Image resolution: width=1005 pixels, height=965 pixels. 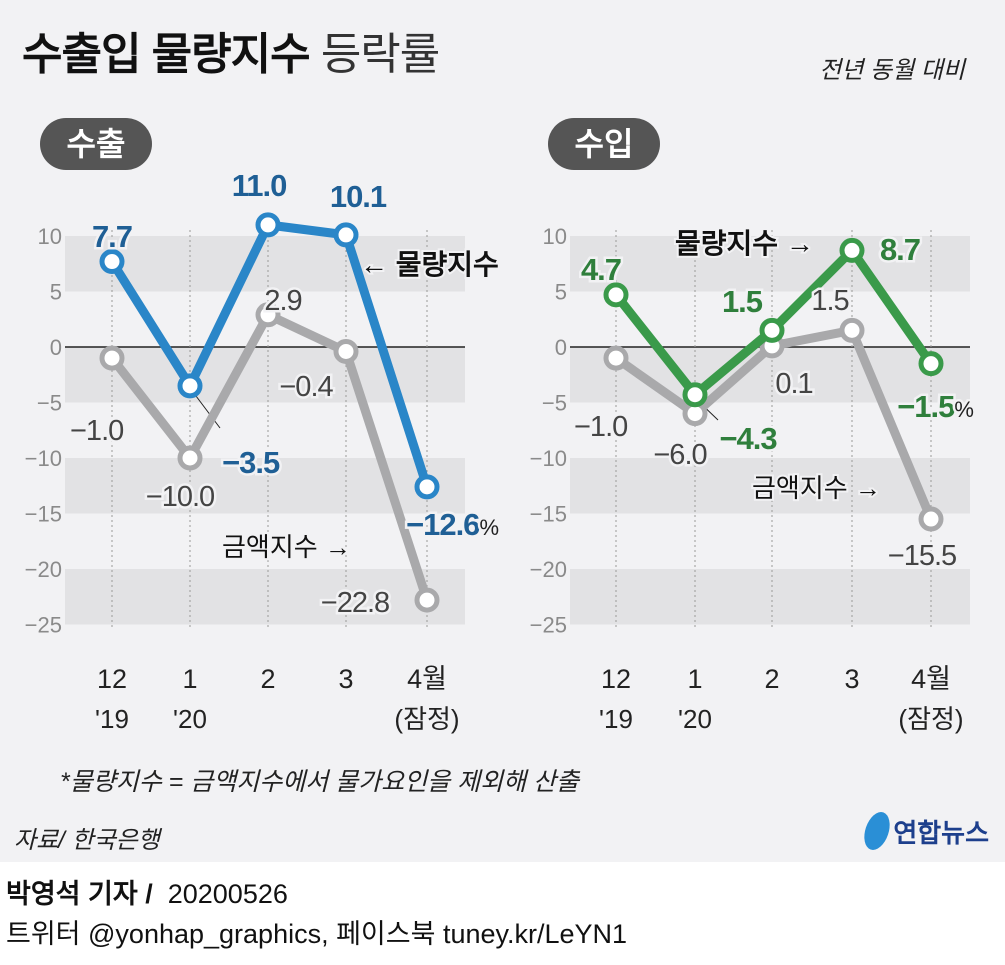 What do you see at coordinates (358, 196) in the screenshot?
I see `volume-data-label: 10.1` at bounding box center [358, 196].